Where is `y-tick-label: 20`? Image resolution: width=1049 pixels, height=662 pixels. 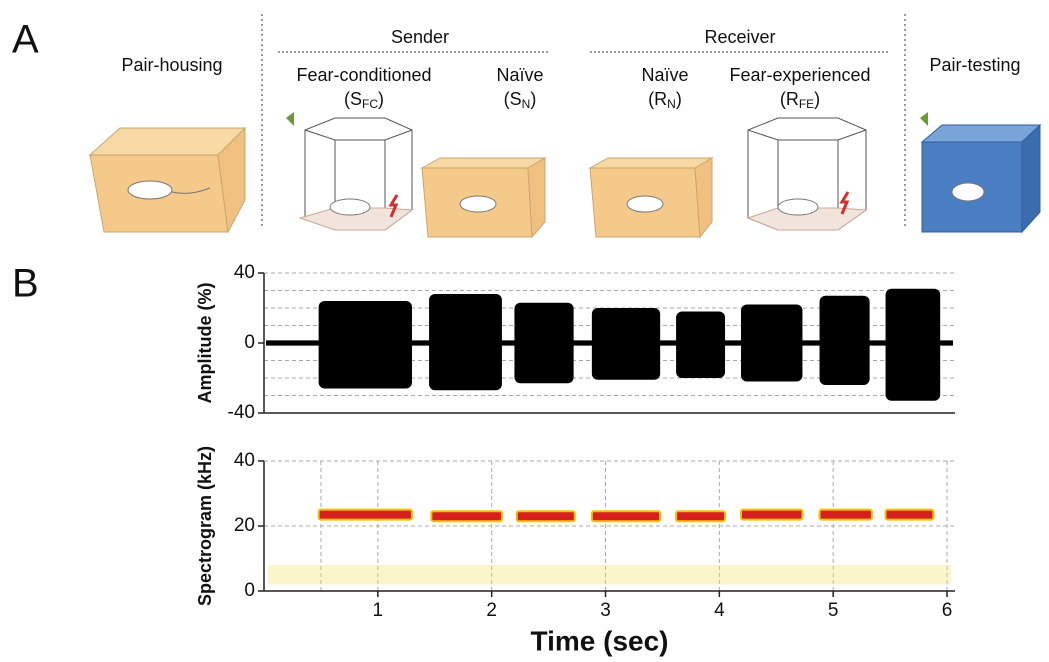
y-tick-label: 20 is located at coordinates (244, 525).